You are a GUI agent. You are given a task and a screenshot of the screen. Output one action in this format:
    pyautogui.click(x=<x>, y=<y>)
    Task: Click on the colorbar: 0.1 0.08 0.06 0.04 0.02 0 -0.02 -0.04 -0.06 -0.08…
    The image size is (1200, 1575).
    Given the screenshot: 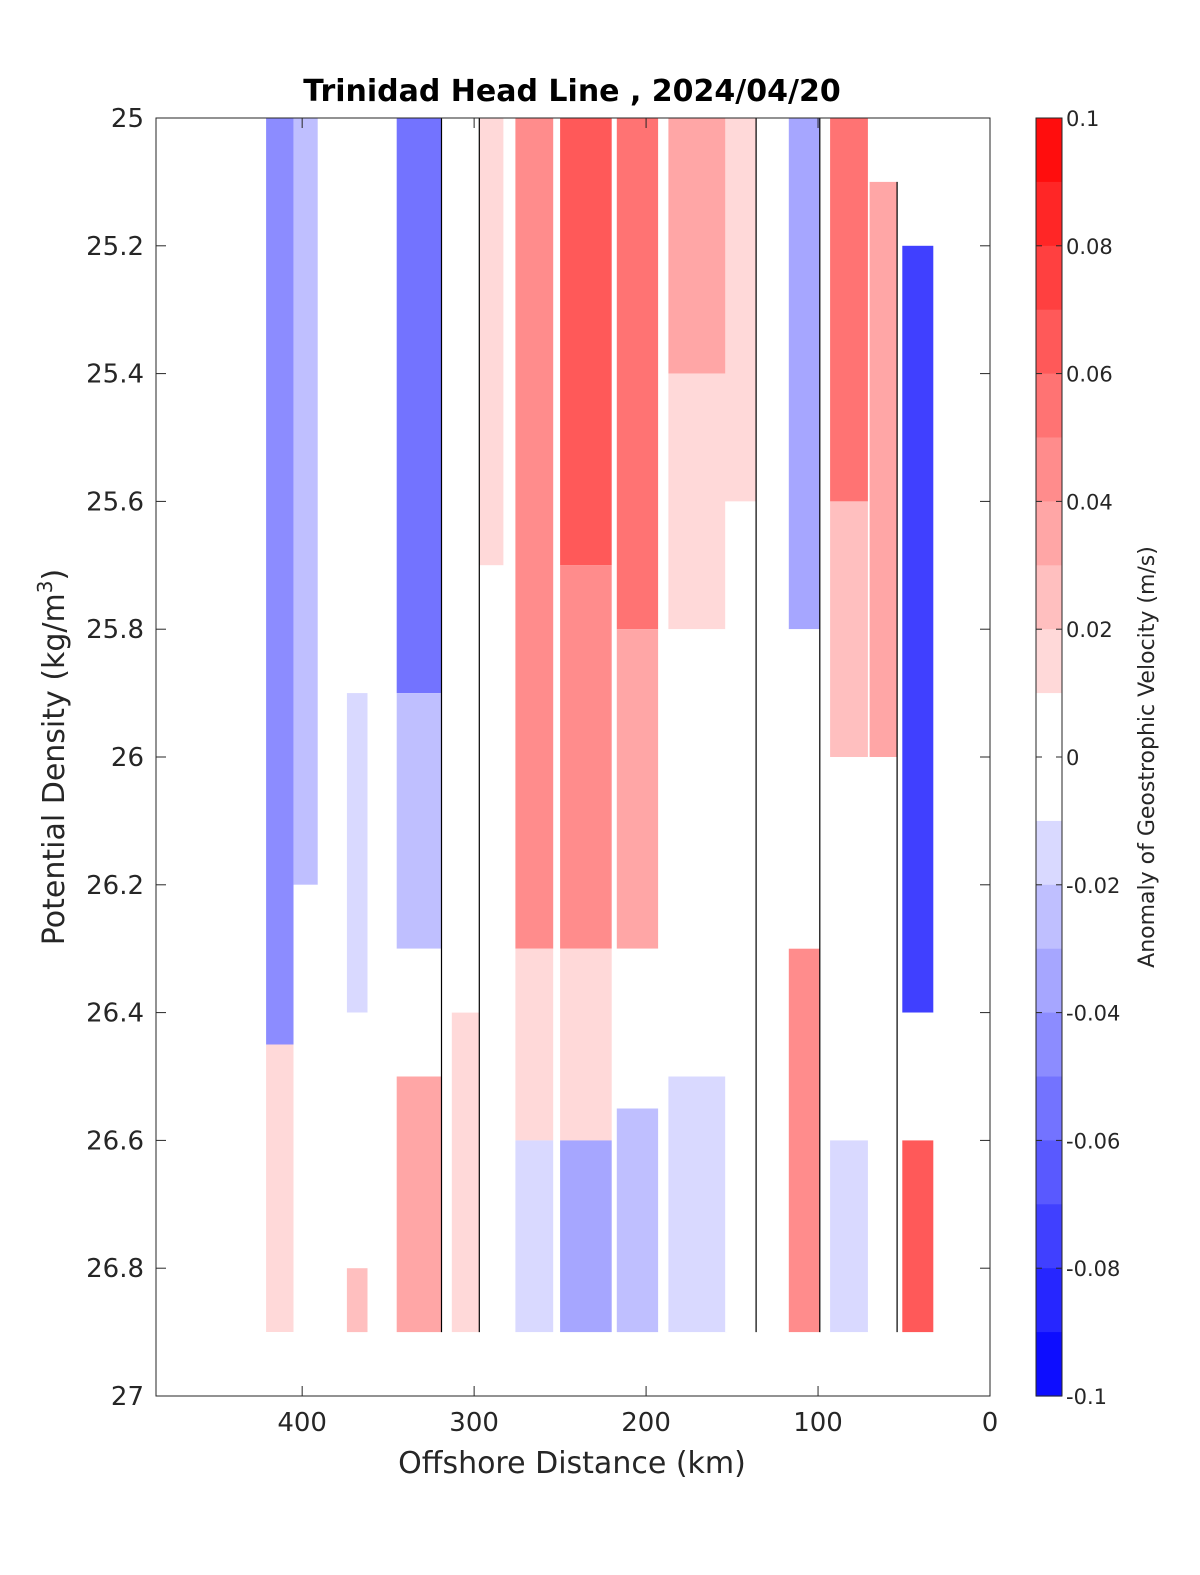 What is the action you would take?
    pyautogui.click(x=1077, y=758)
    